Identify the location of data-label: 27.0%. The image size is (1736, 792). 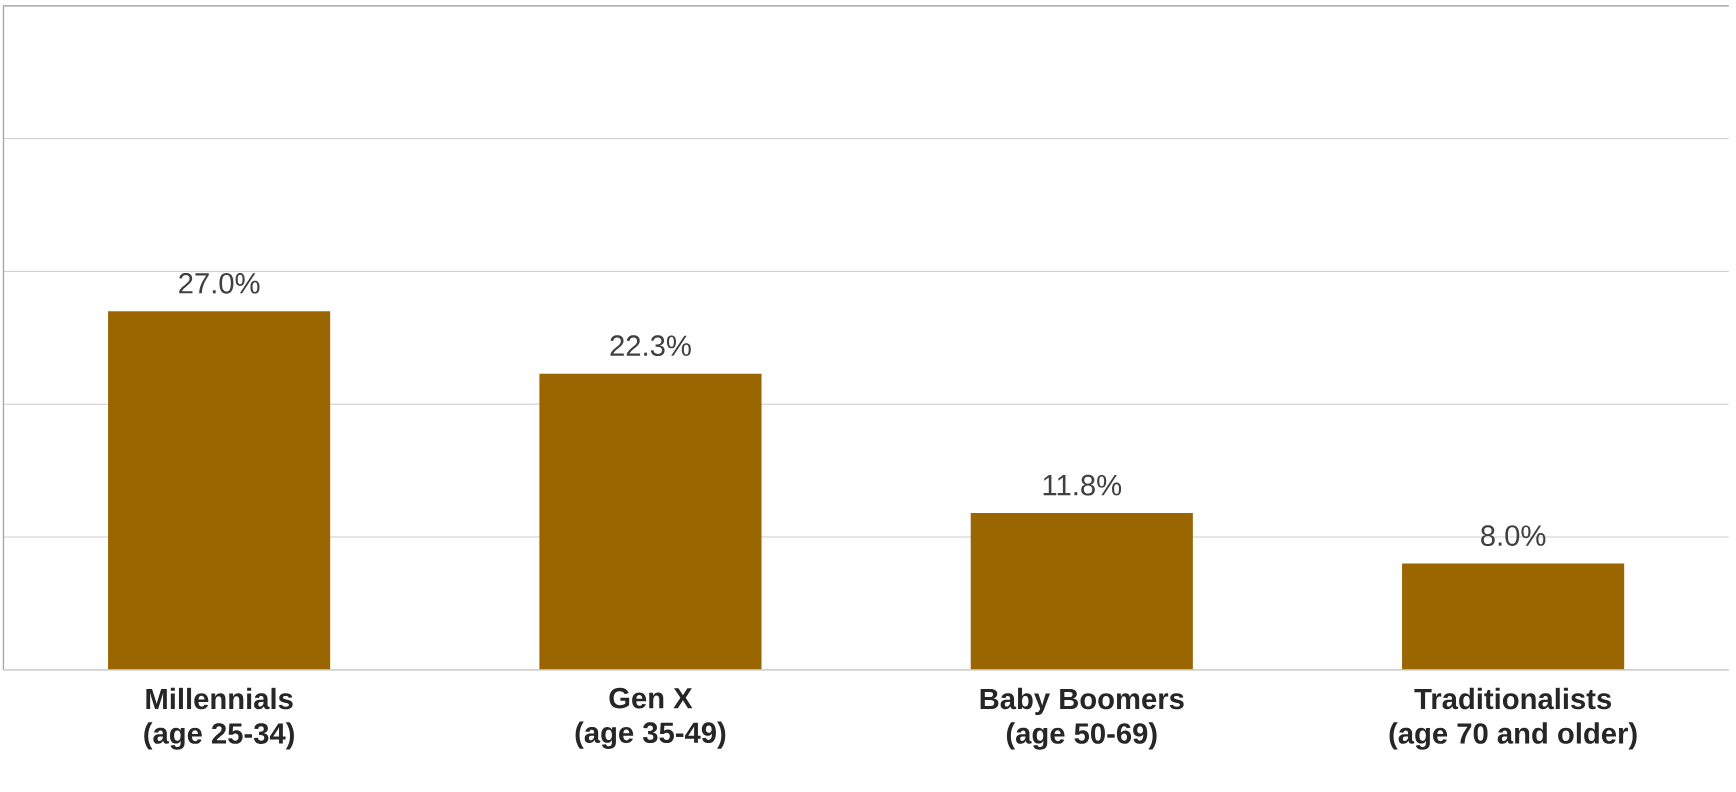
(219, 283).